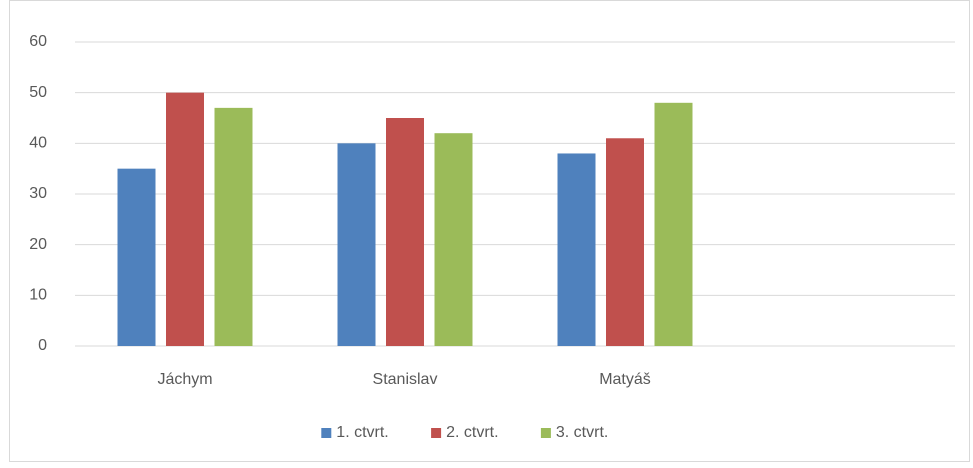 Image resolution: width=973 pixels, height=468 pixels. What do you see at coordinates (38, 295) in the screenshot?
I see `y-tick-label: 10` at bounding box center [38, 295].